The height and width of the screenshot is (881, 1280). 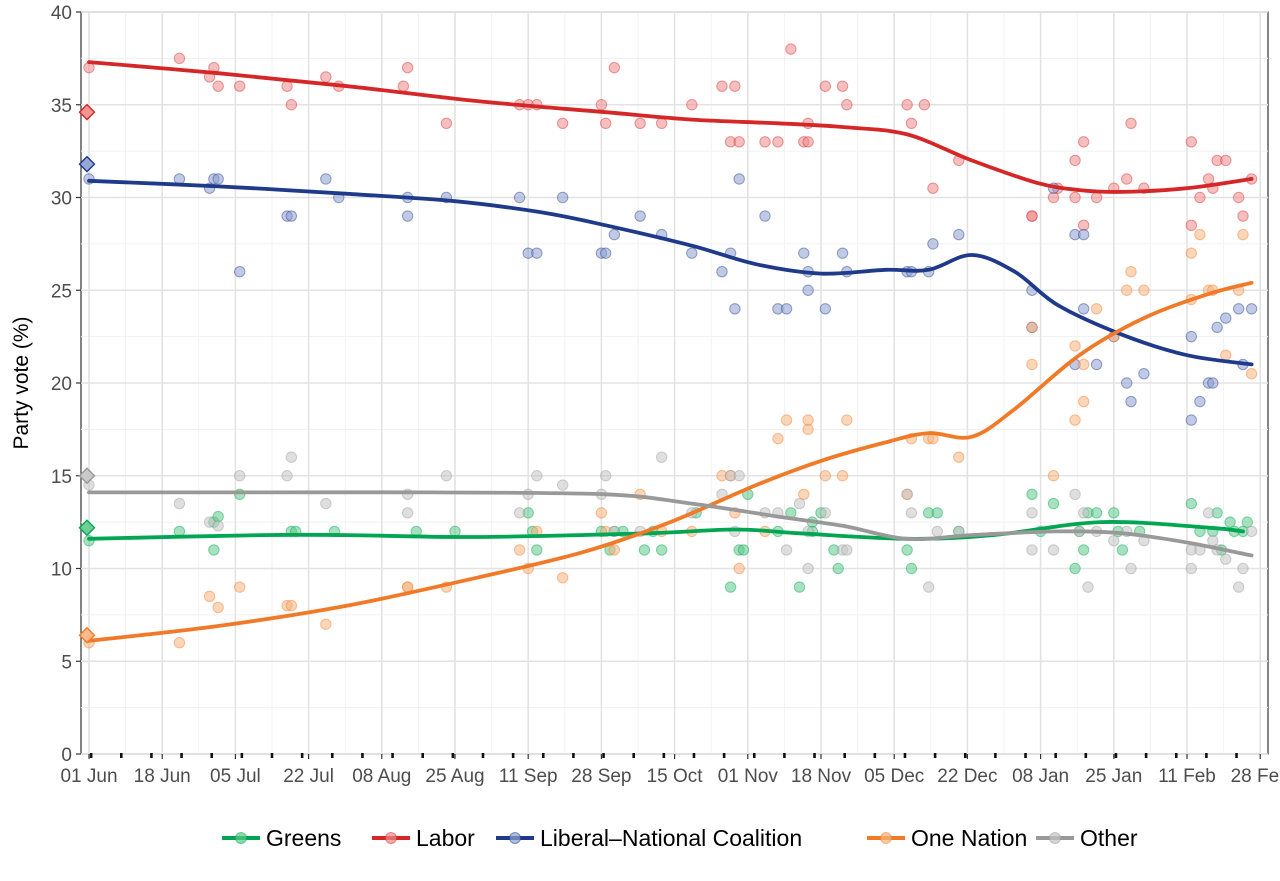 What do you see at coordinates (1040, 776) in the screenshot?
I see `x-tick-label: 08 Jan` at bounding box center [1040, 776].